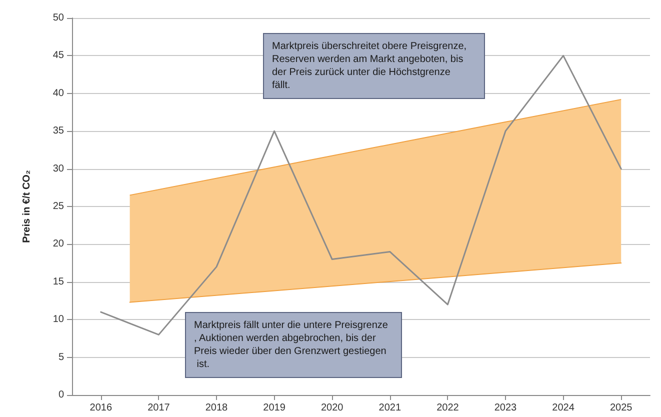 This screenshot has height=417, width=661. Describe the element at coordinates (371, 66) in the screenshot. I see `annotation: Marktpreis überschreitet obere Preisgrenze, Reserven werden am Markt angeboten, bis der Preis zurück unter die Höchstgrenze fällt.` at that location.